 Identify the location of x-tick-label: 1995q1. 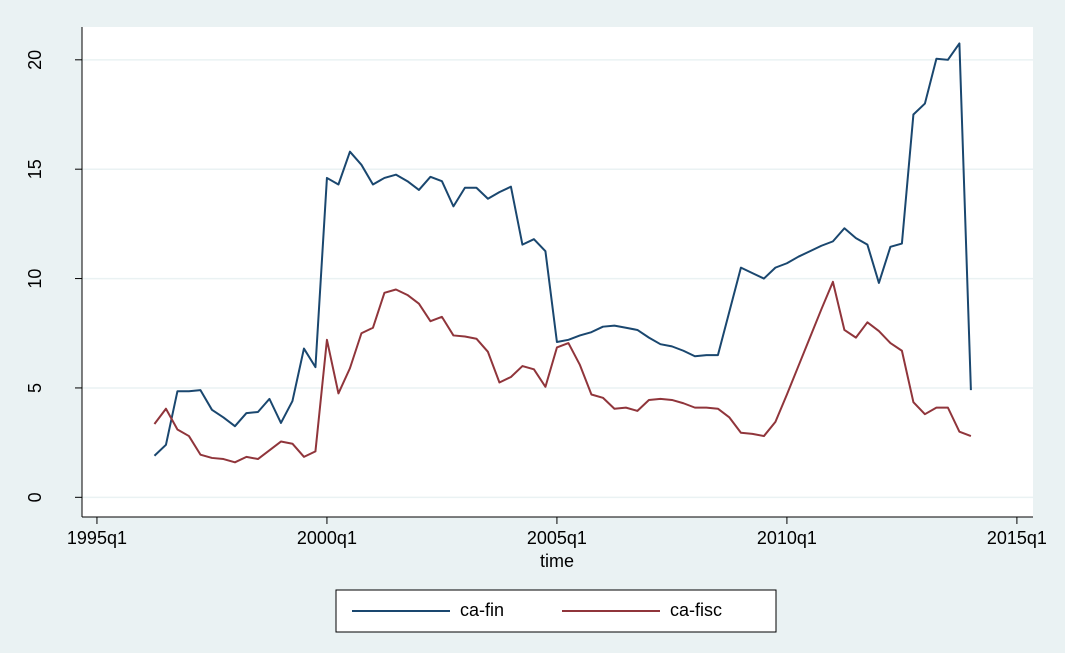
(97, 538).